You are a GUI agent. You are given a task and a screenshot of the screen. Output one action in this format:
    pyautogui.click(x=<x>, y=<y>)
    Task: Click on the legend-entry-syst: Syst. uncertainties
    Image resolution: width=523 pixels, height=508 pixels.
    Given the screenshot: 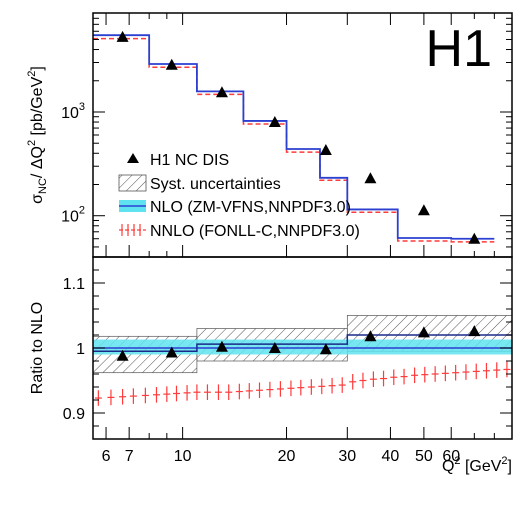 What is the action you would take?
    pyautogui.click(x=199, y=183)
    